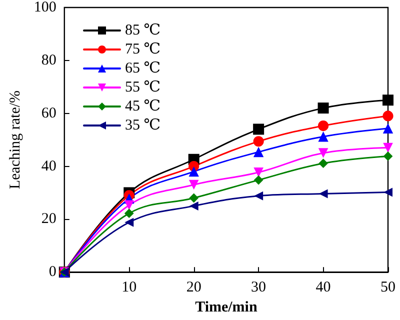 The image size is (400, 320). Describe the element at coordinates (45, 8) in the screenshot. I see `y-tick-label: 100` at that location.